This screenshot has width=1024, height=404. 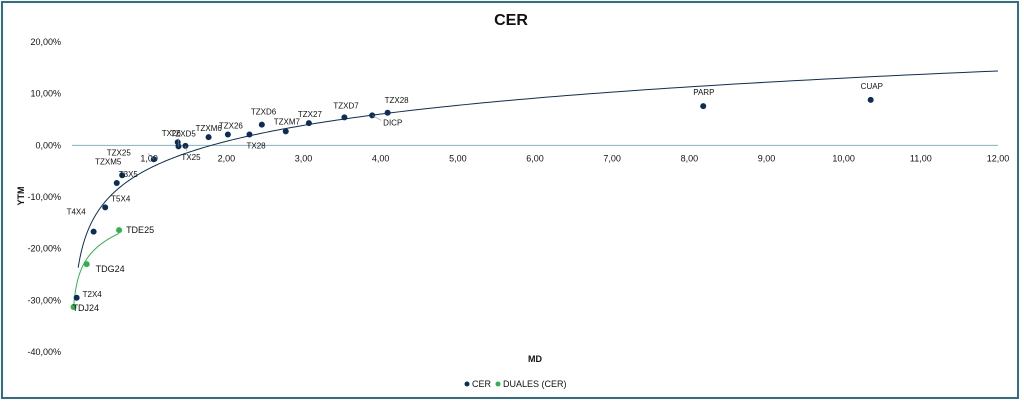 What do you see at coordinates (381, 158) in the screenshot?
I see `x-tick-label: 4,00` at bounding box center [381, 158].